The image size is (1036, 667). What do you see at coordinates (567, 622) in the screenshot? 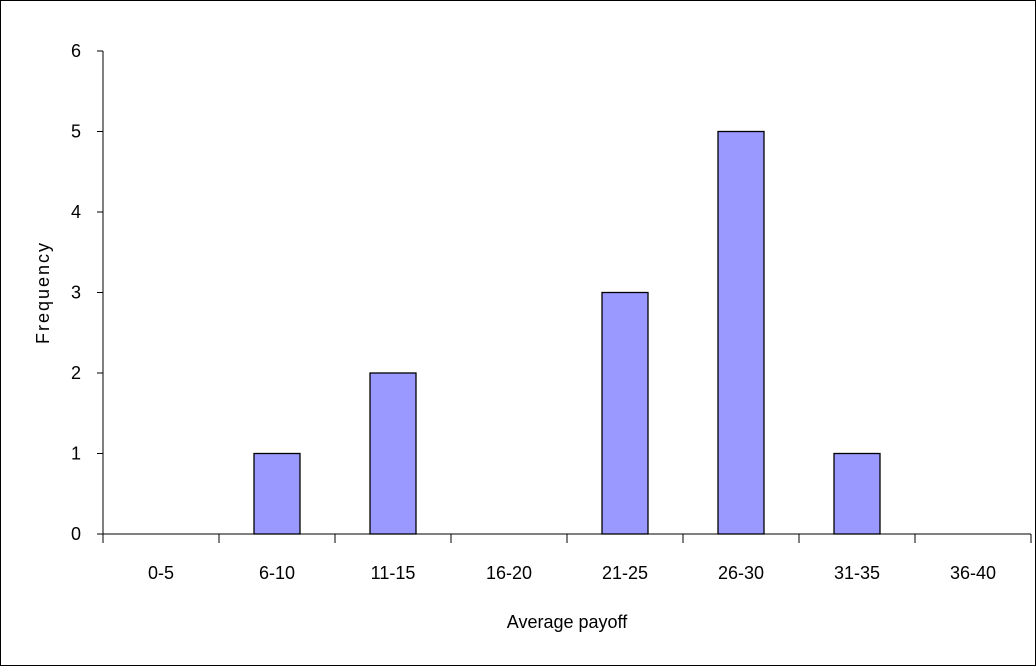
I see `x-axis-title: Average payoff` at bounding box center [567, 622].